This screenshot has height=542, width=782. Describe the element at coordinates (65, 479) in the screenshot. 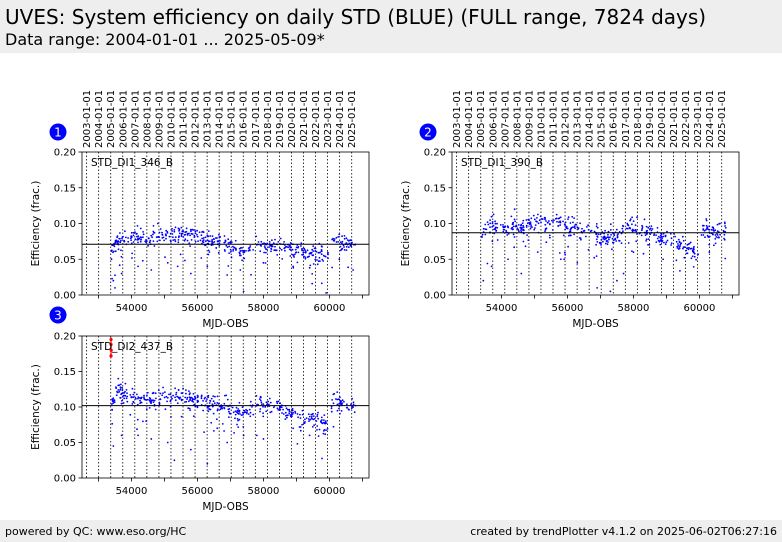

I see `y-tick-label: 0.00` at that location.